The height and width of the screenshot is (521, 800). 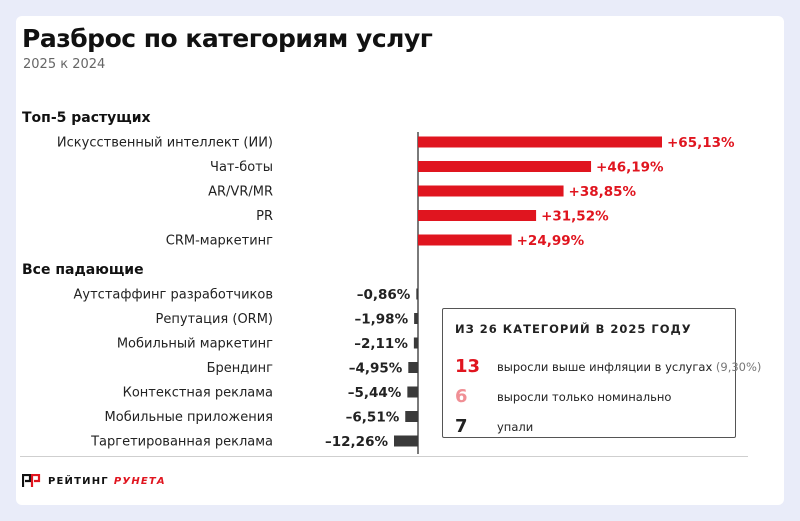 I want to click on group-heading-growth: Топ-5 растущих, so click(x=86, y=118).